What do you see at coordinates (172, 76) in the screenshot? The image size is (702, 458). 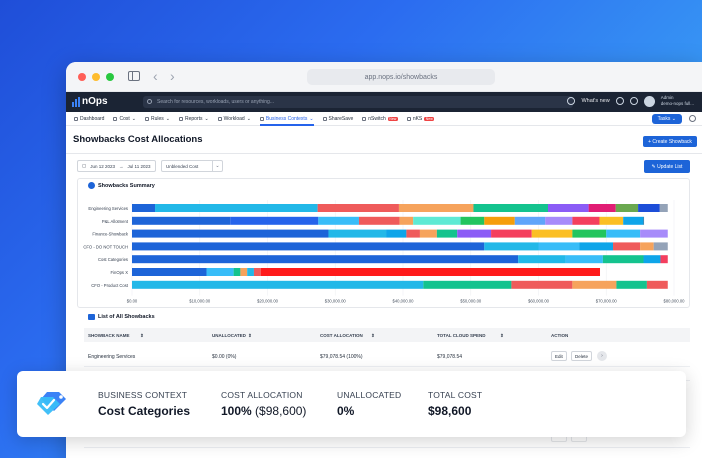 I see `forward-arrow-icon: ›` at bounding box center [172, 76].